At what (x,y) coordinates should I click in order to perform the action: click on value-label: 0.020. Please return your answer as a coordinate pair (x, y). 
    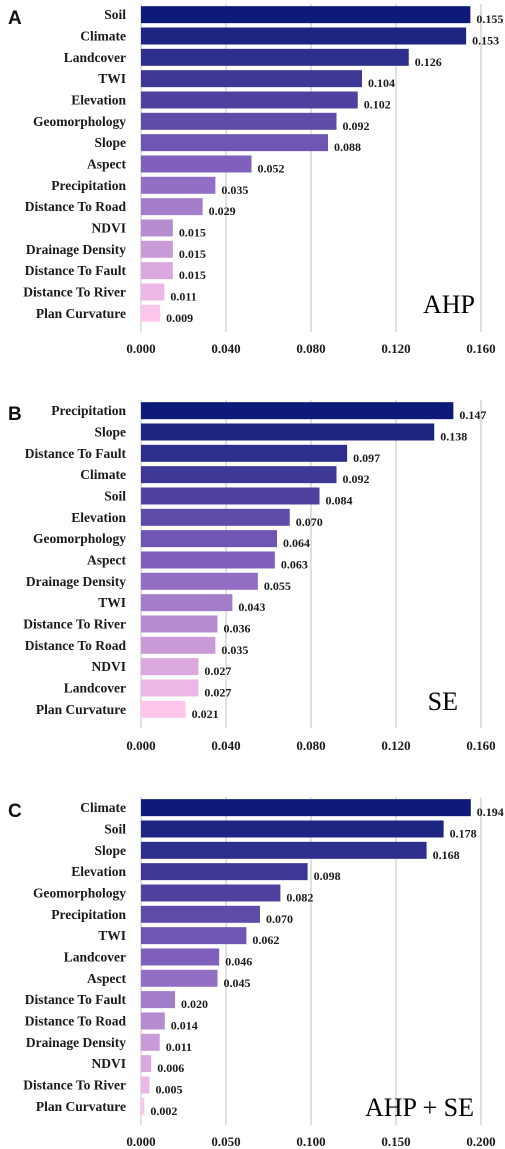
    Looking at the image, I should click on (194, 1004).